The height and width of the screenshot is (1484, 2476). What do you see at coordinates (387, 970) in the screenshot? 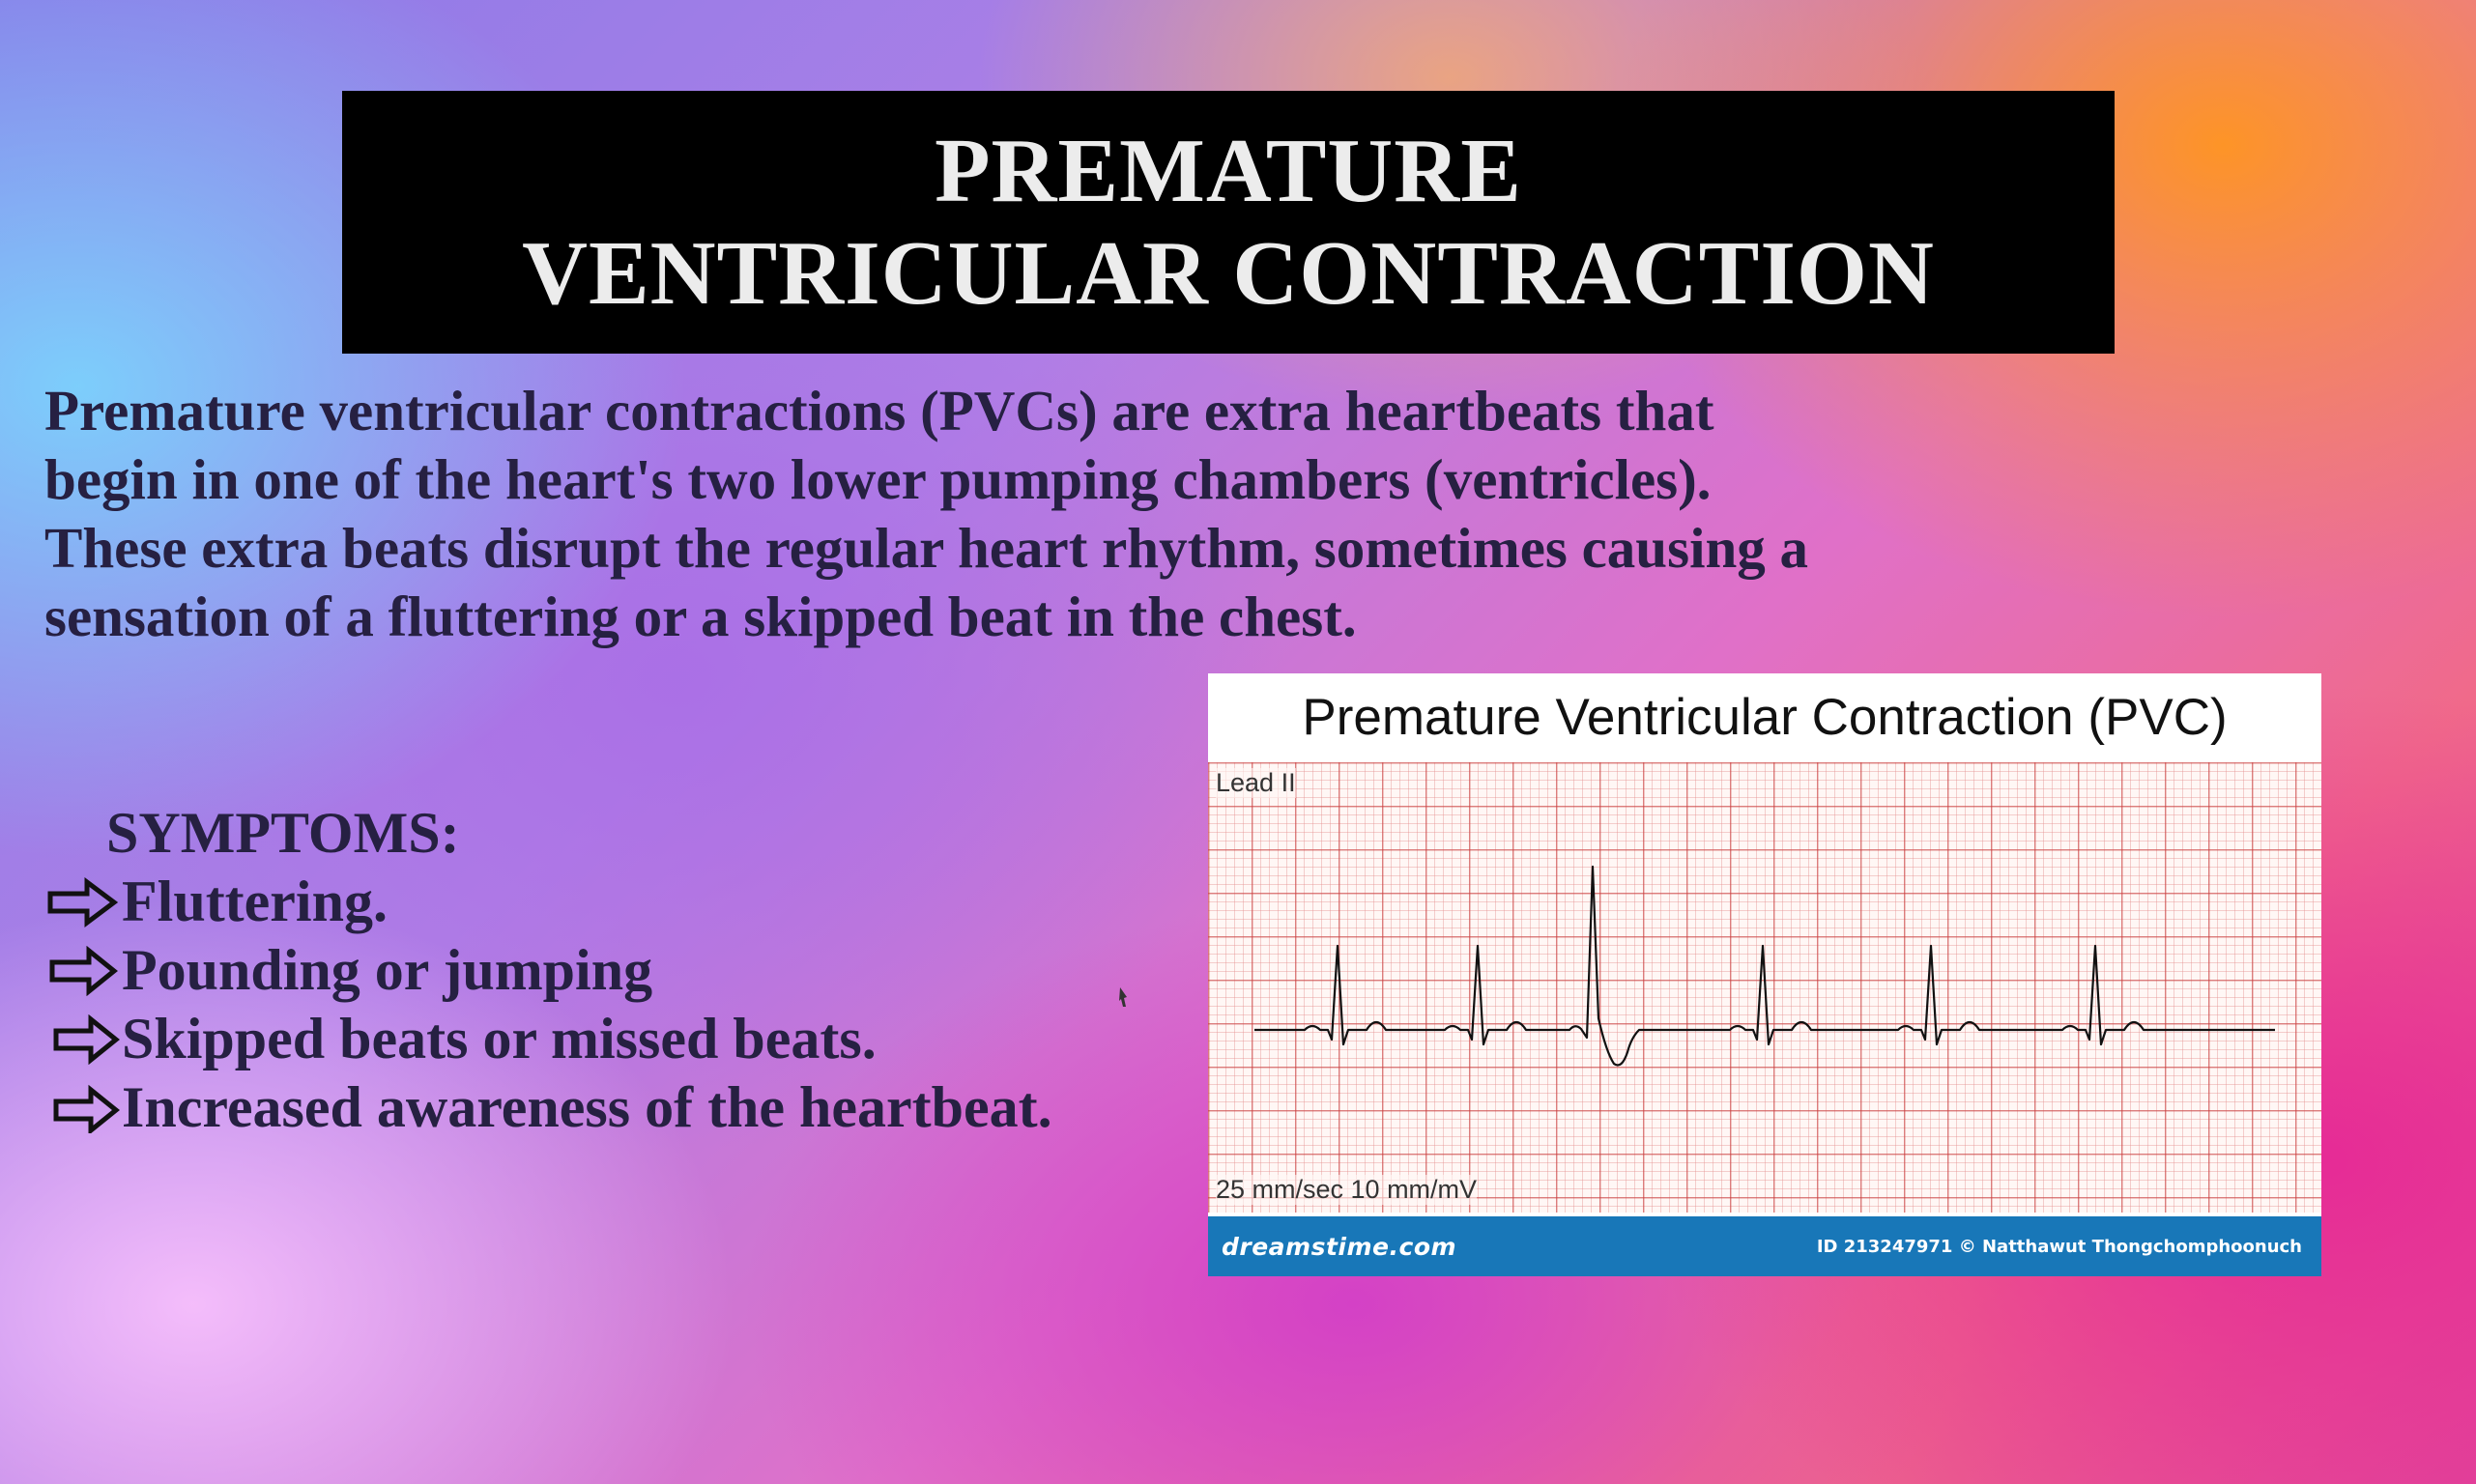
I see `symptom-label: Pounding or jumping` at bounding box center [387, 970].